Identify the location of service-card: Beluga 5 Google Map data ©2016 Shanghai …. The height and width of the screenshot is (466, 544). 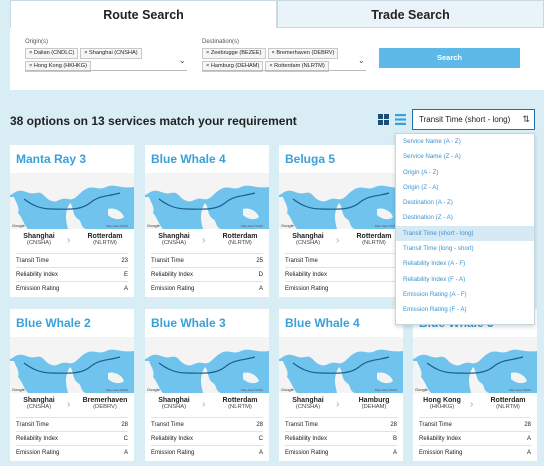
(341, 221).